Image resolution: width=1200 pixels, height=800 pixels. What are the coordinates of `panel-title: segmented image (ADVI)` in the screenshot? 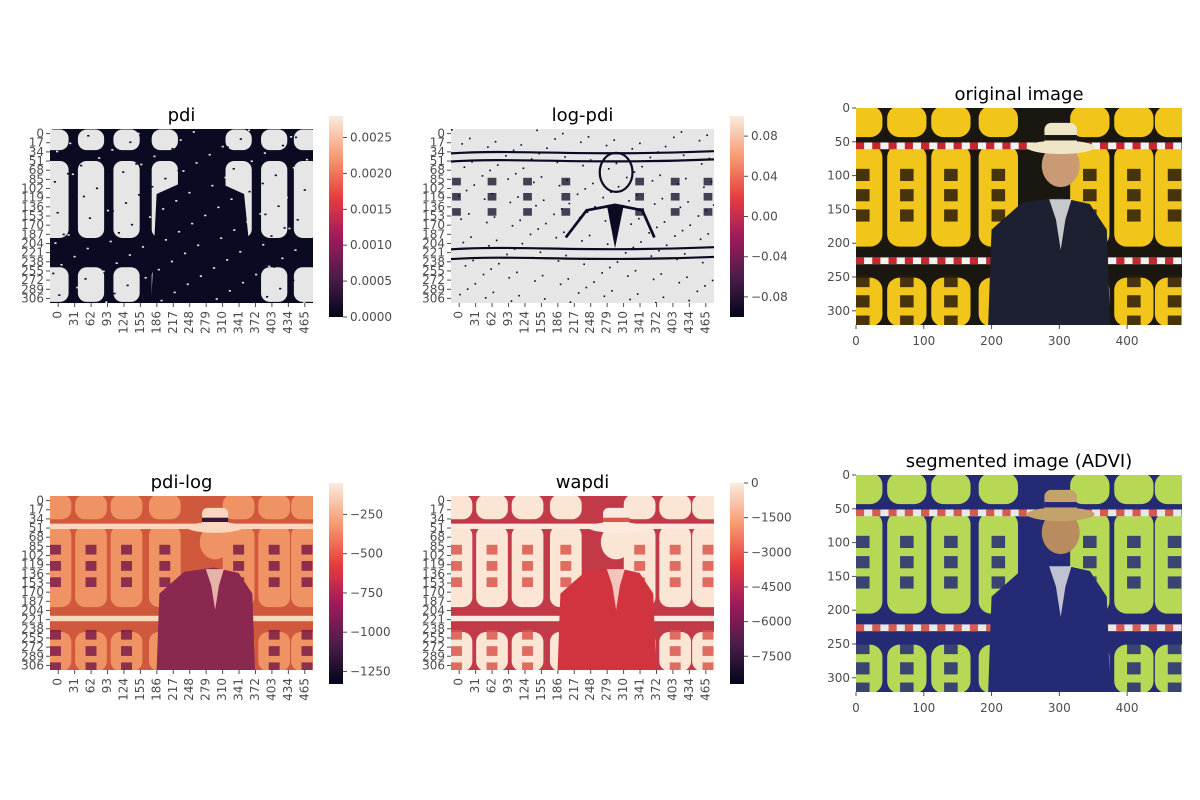 It's located at (1019, 461).